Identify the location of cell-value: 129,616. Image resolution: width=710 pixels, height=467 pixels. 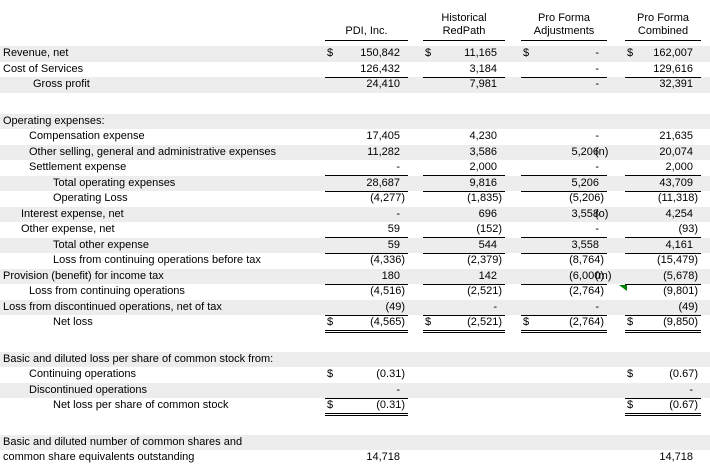
(673, 68).